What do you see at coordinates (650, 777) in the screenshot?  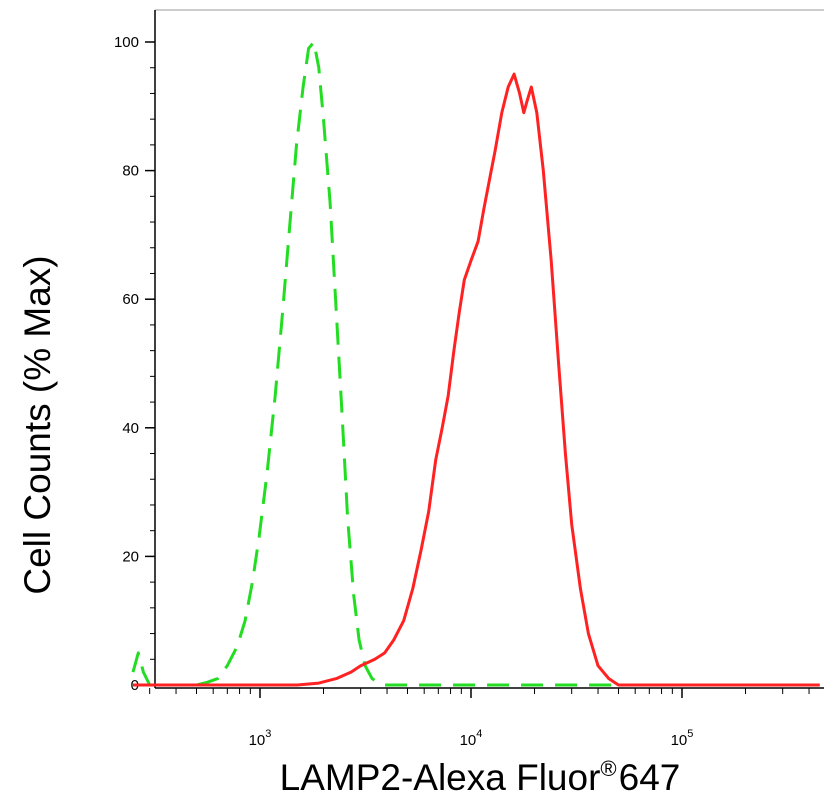 I see `x-axis-title-suffix: 647` at bounding box center [650, 777].